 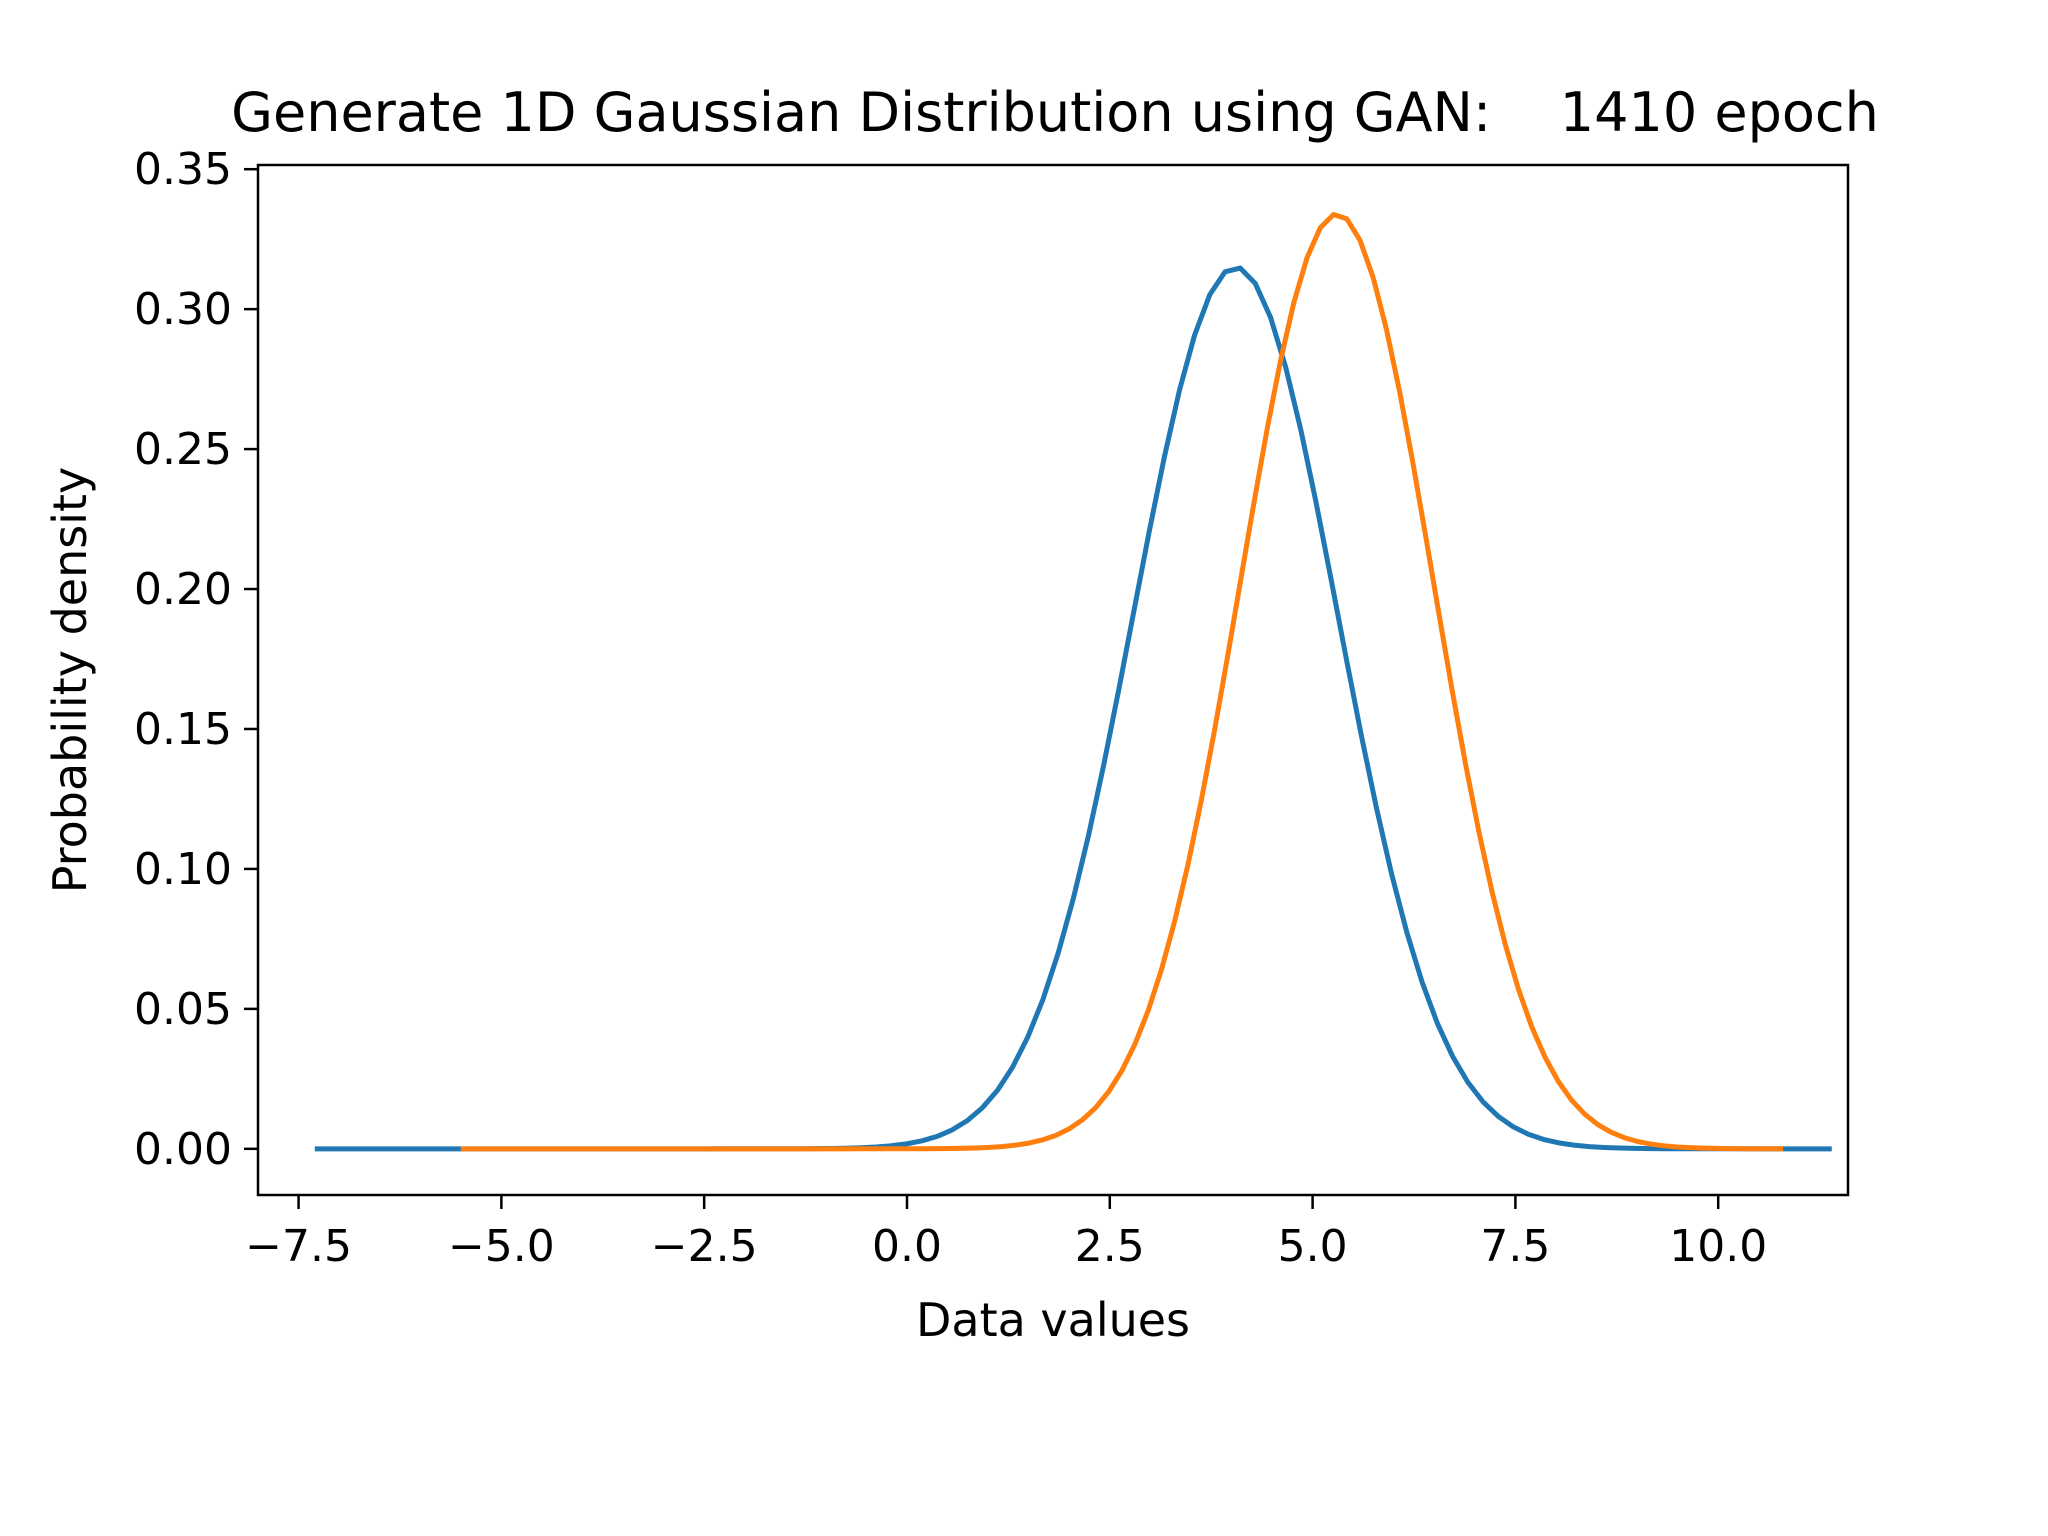 What do you see at coordinates (1110, 1246) in the screenshot?
I see `x-tick-label: 2.5` at bounding box center [1110, 1246].